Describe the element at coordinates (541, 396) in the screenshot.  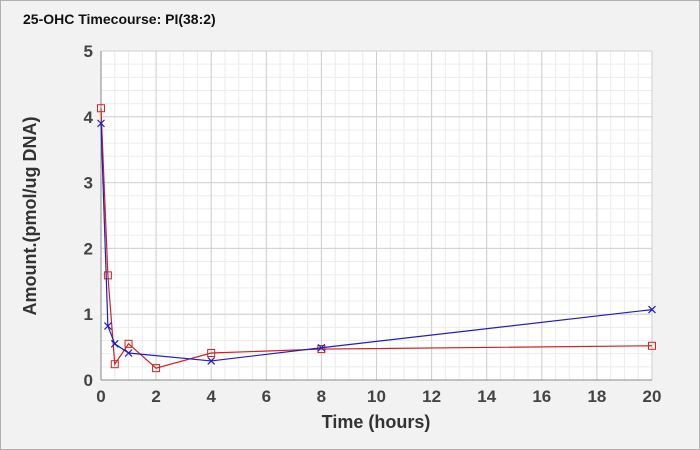
I see `x-tick-label: 16` at that location.